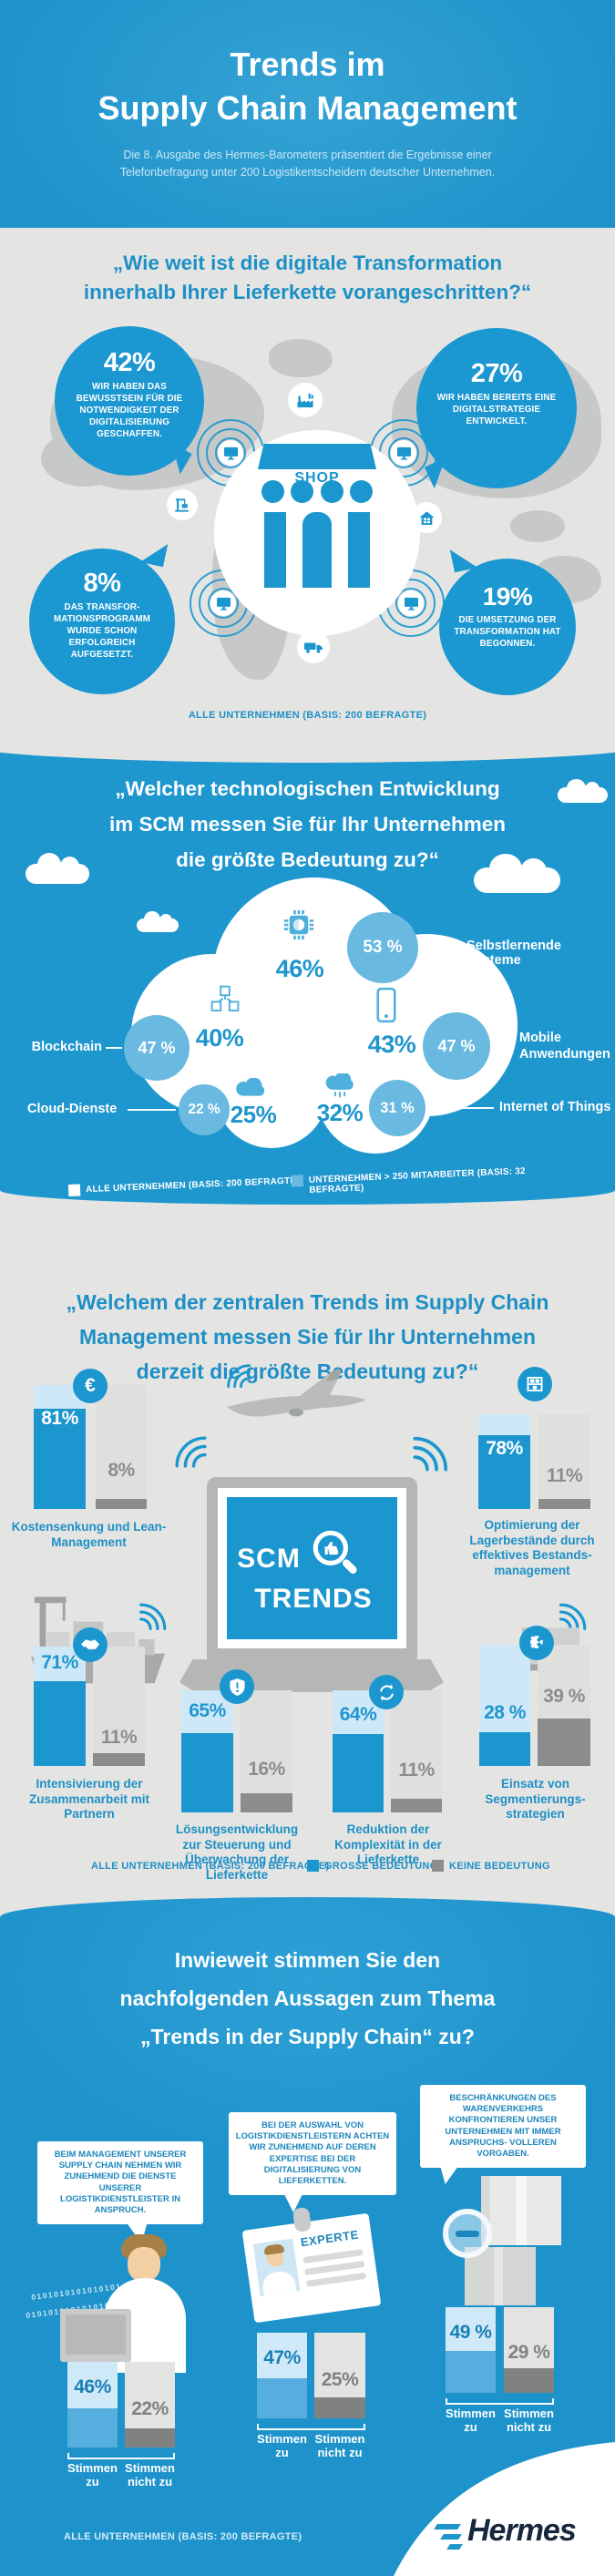 This screenshot has width=615, height=2576. What do you see at coordinates (329, 2239) in the screenshot?
I see `badge-label: EXPERTE` at bounding box center [329, 2239].